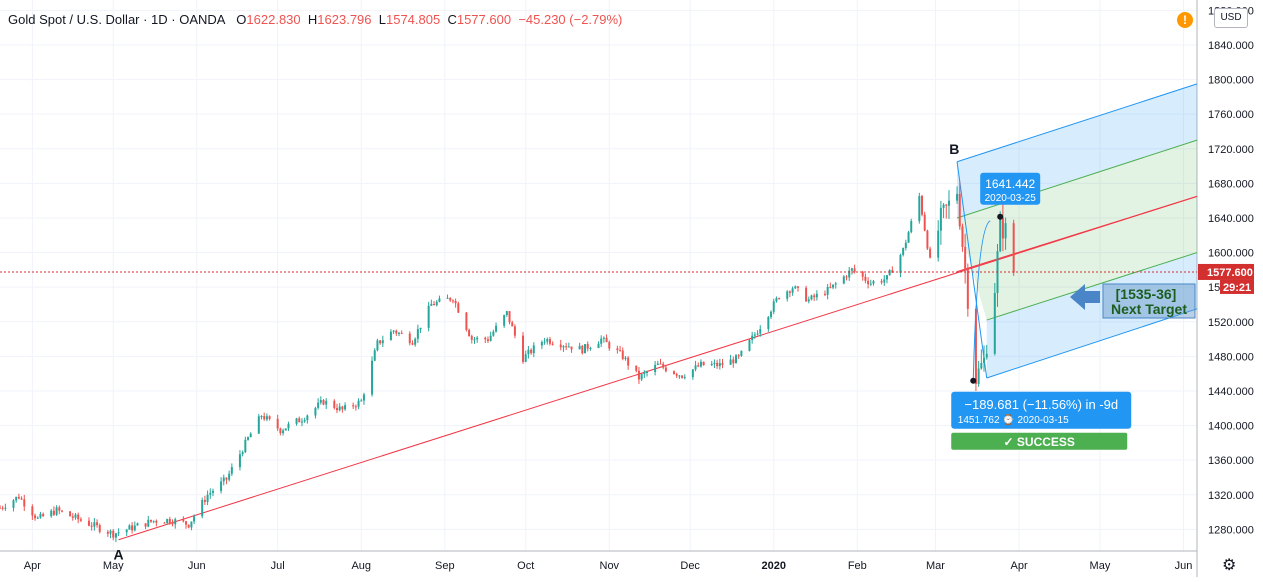  Describe the element at coordinates (1092, 343) in the screenshot. I see `pitchfork-lower-outer` at that location.